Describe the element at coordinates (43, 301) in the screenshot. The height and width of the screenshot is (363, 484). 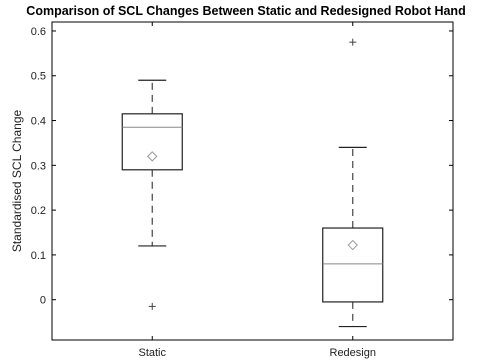
I see `y-tick-label: 0` at that location.